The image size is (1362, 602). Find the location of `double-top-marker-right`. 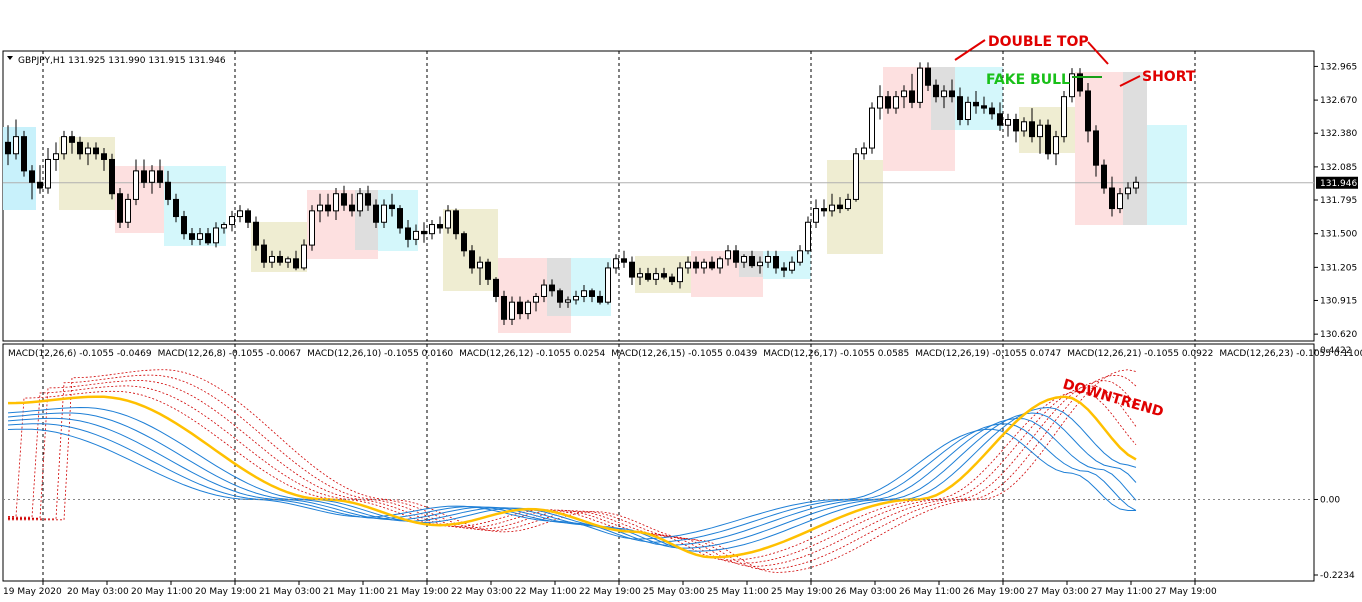

double-top-marker-right is located at coordinates (1098, 53).